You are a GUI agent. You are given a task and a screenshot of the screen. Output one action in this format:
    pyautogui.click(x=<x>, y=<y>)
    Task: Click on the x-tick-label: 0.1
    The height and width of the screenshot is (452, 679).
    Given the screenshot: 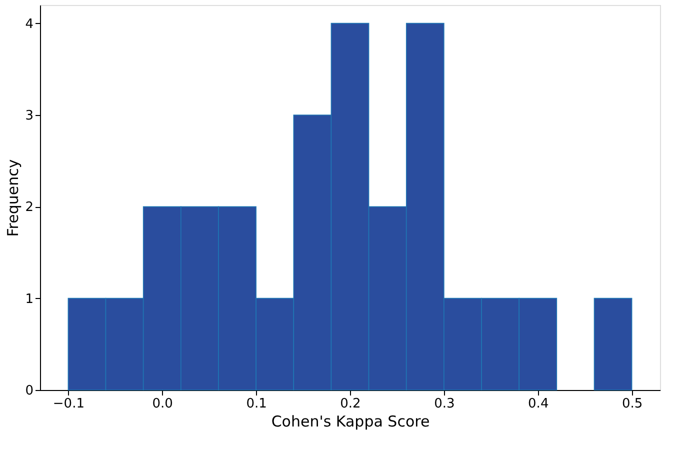 What is the action you would take?
    pyautogui.click(x=256, y=404)
    